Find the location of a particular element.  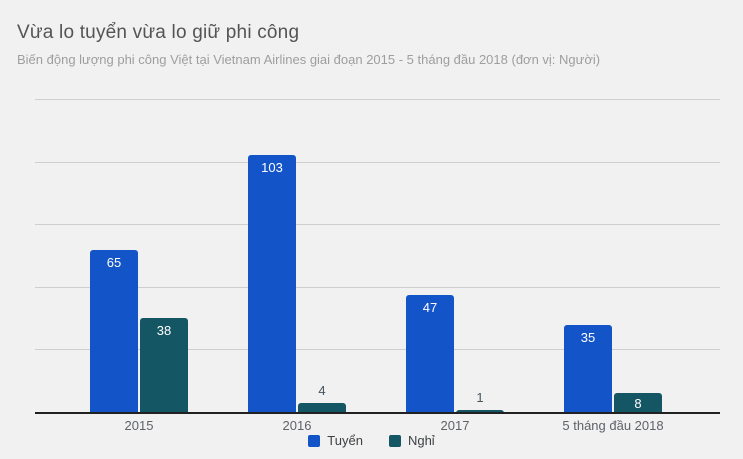

bar-s0-c2 is located at coordinates (430, 354).